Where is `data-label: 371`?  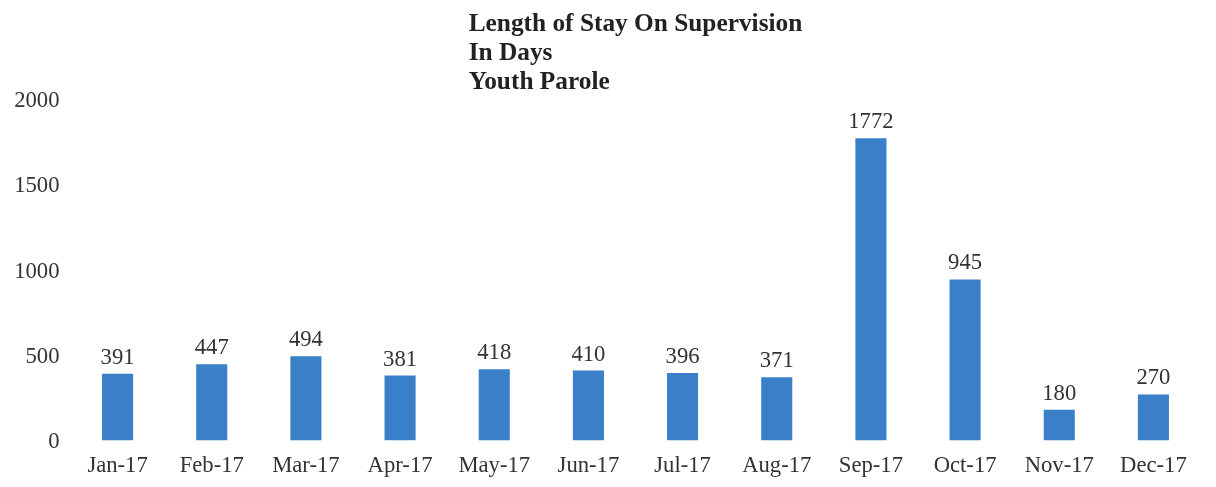
data-label: 371 is located at coordinates (776, 360).